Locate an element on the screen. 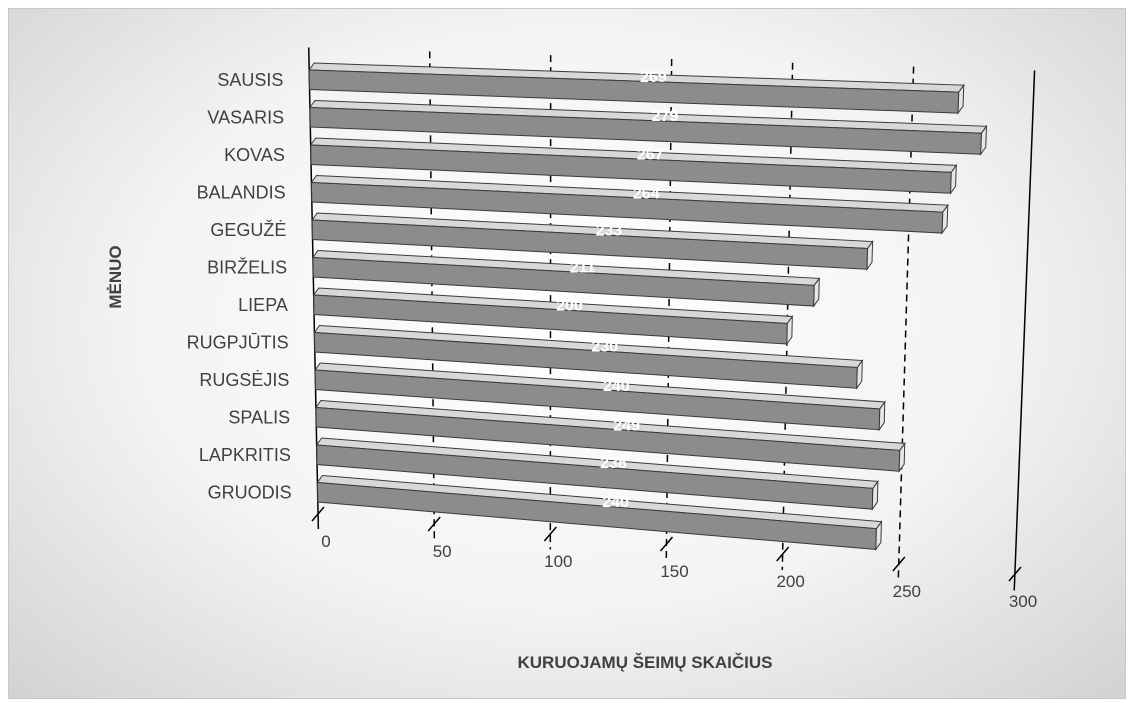 The width and height of the screenshot is (1134, 707). value-label-gruodis: 240 is located at coordinates (615, 502).